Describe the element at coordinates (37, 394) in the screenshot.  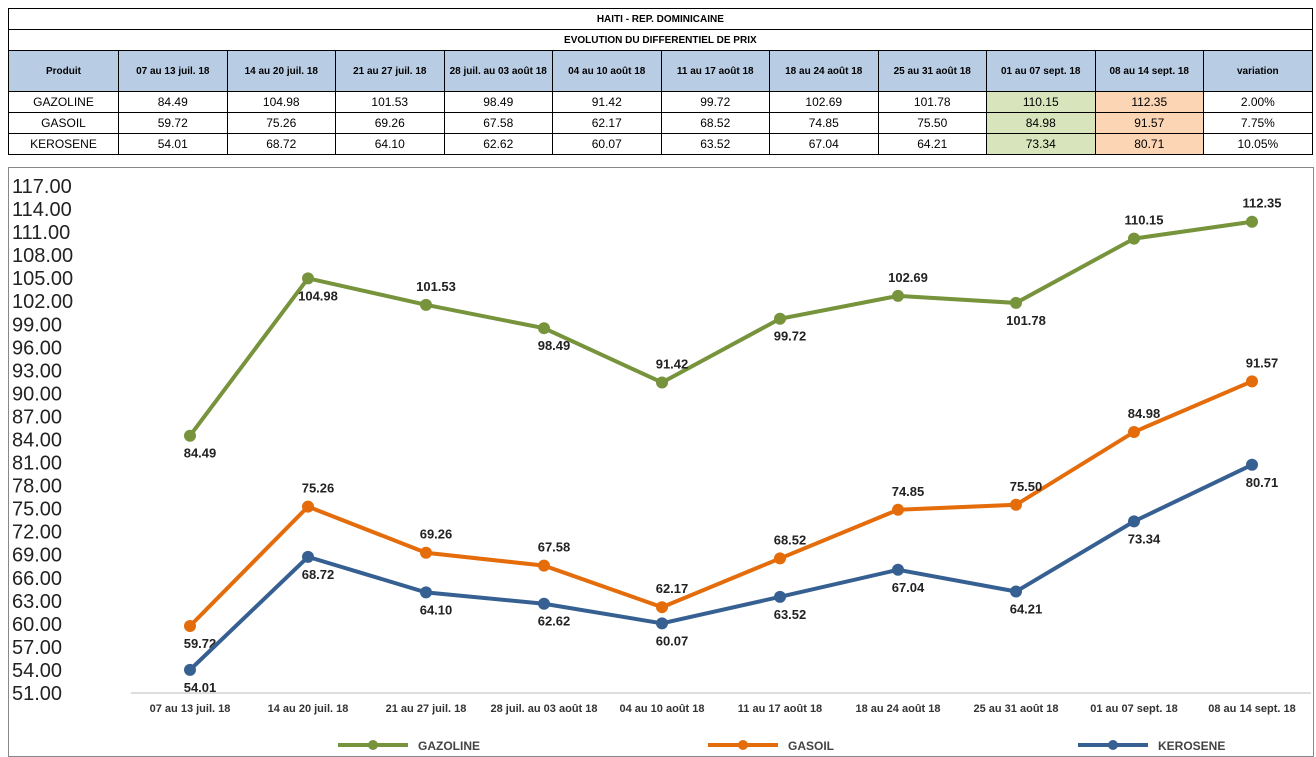
I see `y-tick-label: 90.00` at that location.